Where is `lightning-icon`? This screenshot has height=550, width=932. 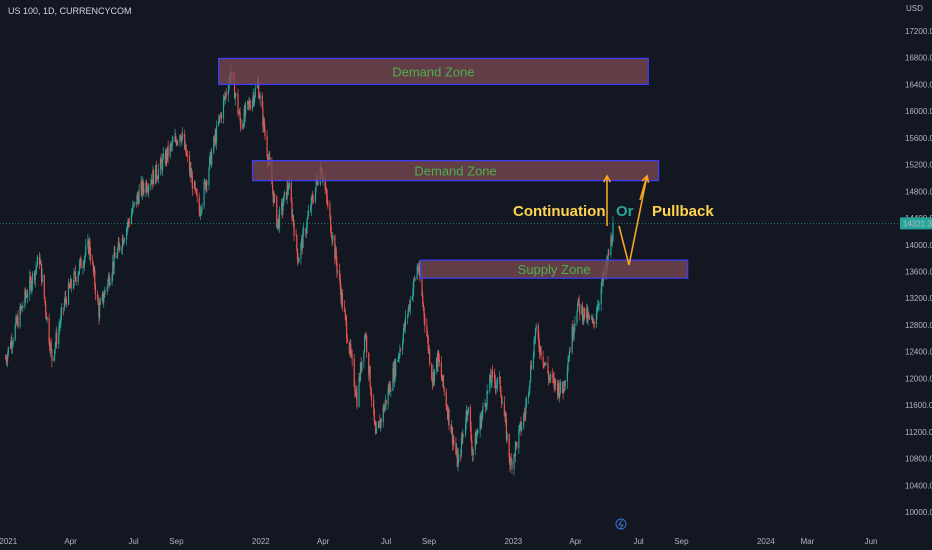 lightning-icon is located at coordinates (621, 524).